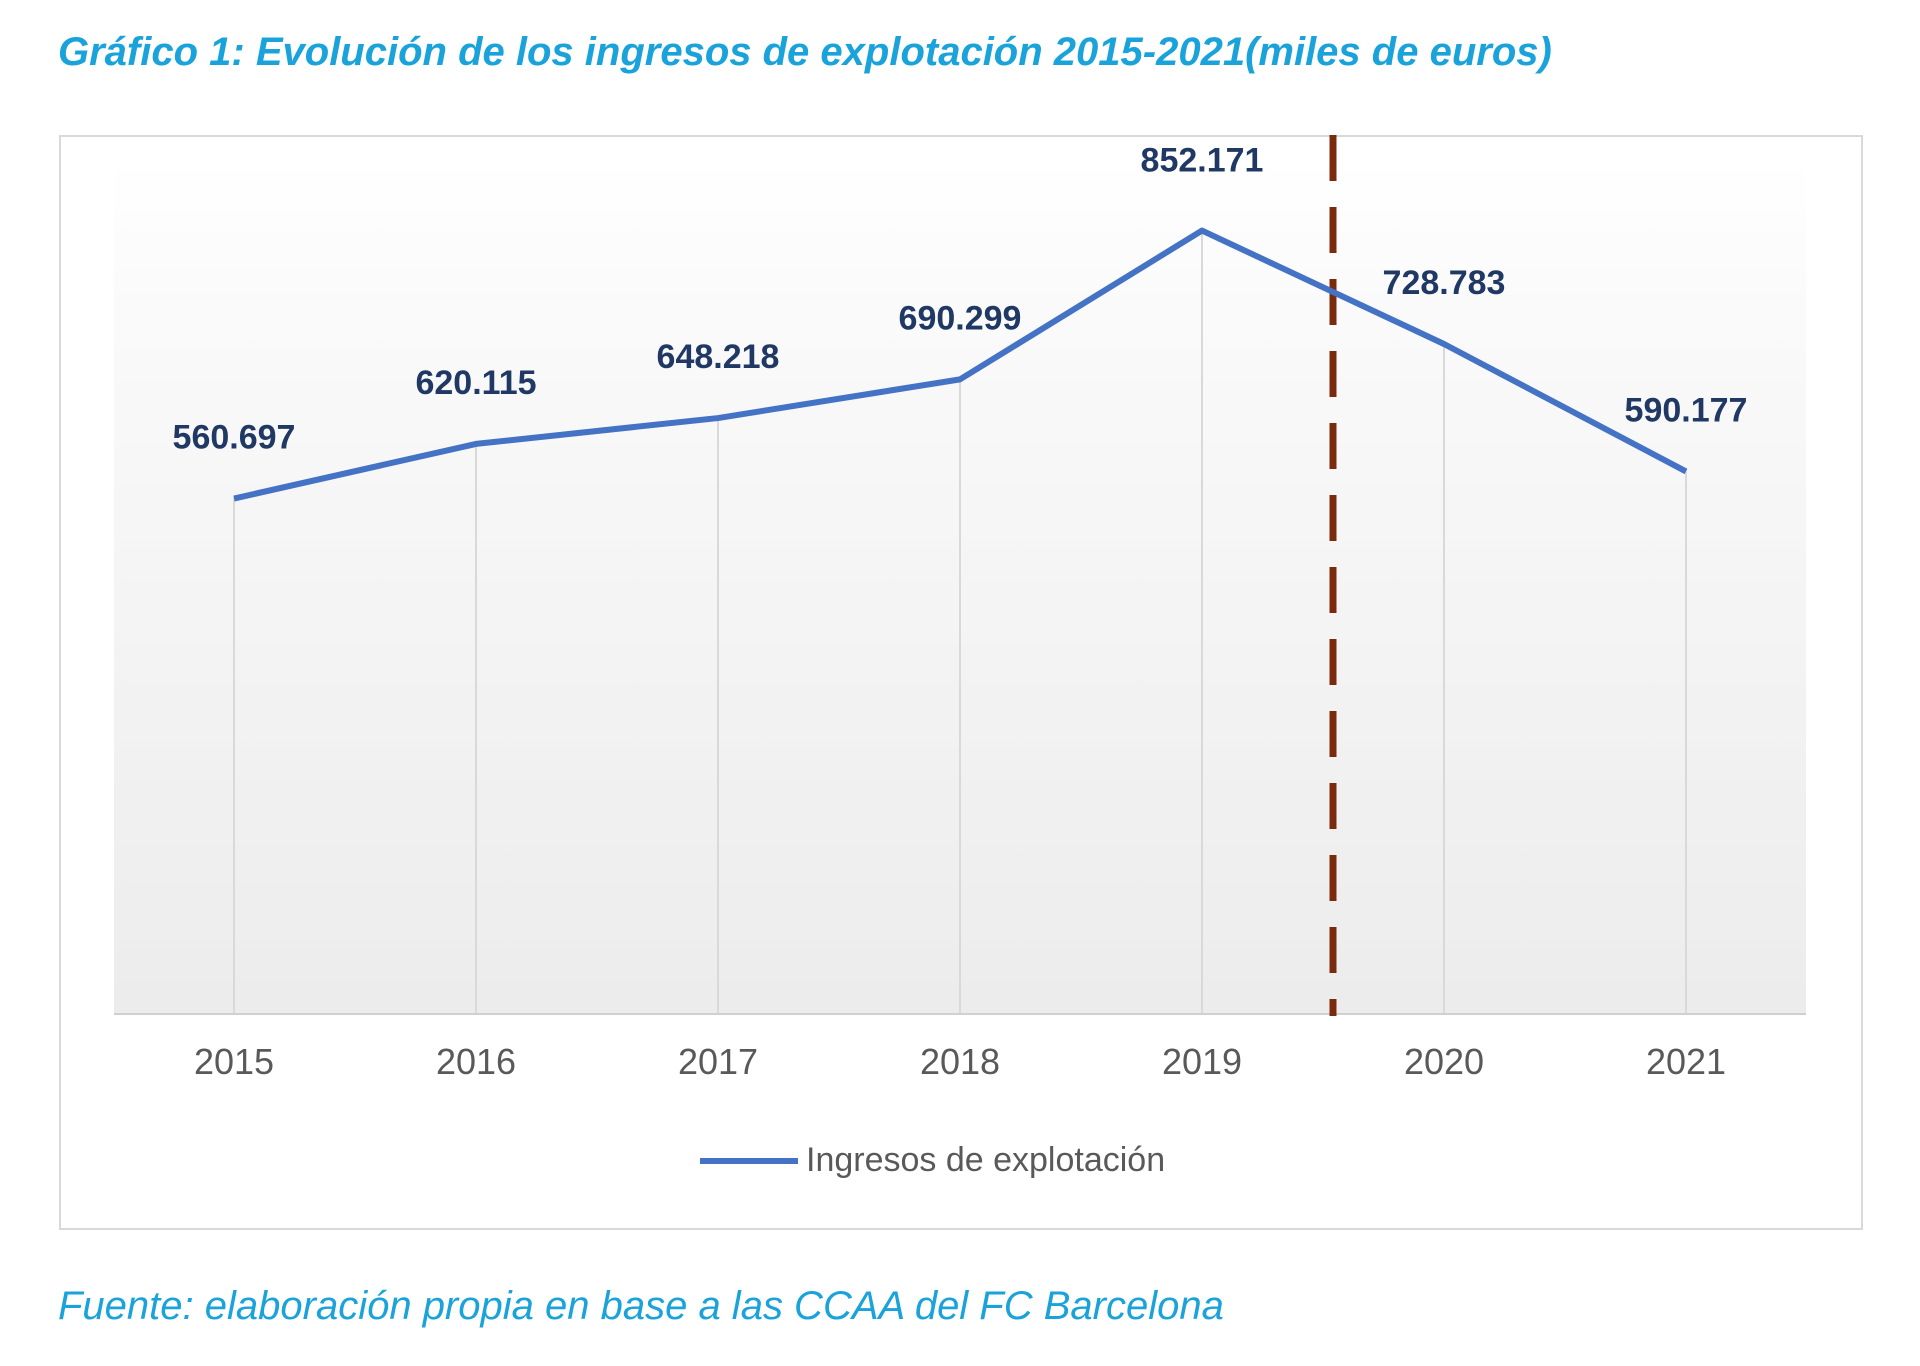 This screenshot has height=1366, width=1920. What do you see at coordinates (234, 438) in the screenshot?
I see `data-label: 560.697` at bounding box center [234, 438].